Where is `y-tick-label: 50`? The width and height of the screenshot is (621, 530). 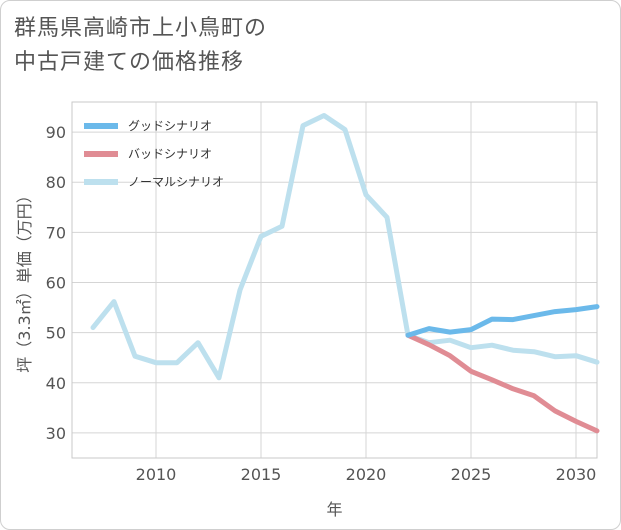
y-tick-label: 50 is located at coordinates (56, 333).